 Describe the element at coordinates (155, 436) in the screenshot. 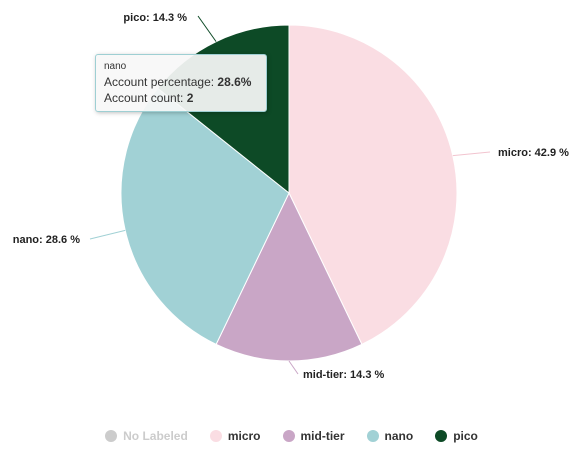

I see `legend-label: No Labeled` at that location.